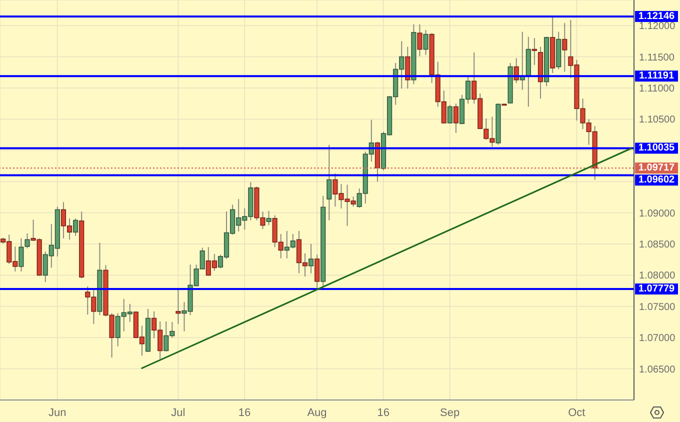 The height and width of the screenshot is (422, 680). Describe the element at coordinates (657, 16) in the screenshot. I see `ref-line-label: 1.12146` at that location.